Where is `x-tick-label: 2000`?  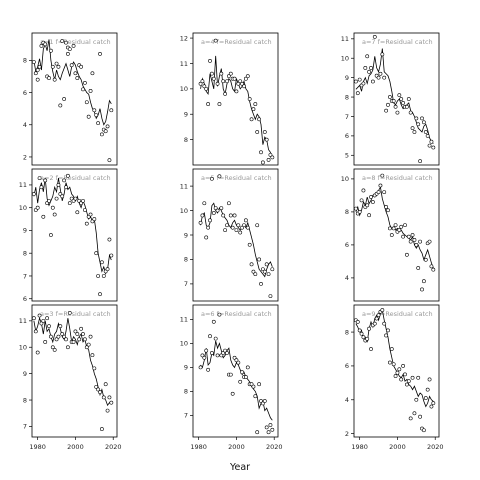 x-tick-label: 2000 is located at coordinates (236, 447).